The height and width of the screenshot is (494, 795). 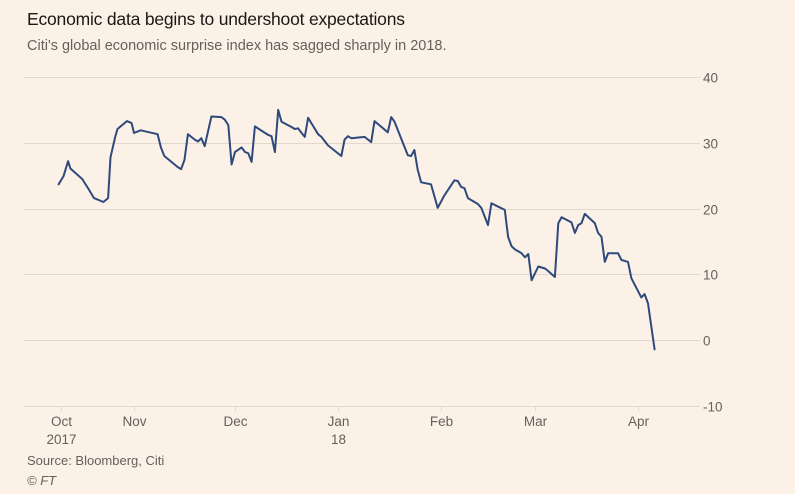 I want to click on x-tick-label: Mar, so click(x=536, y=421).